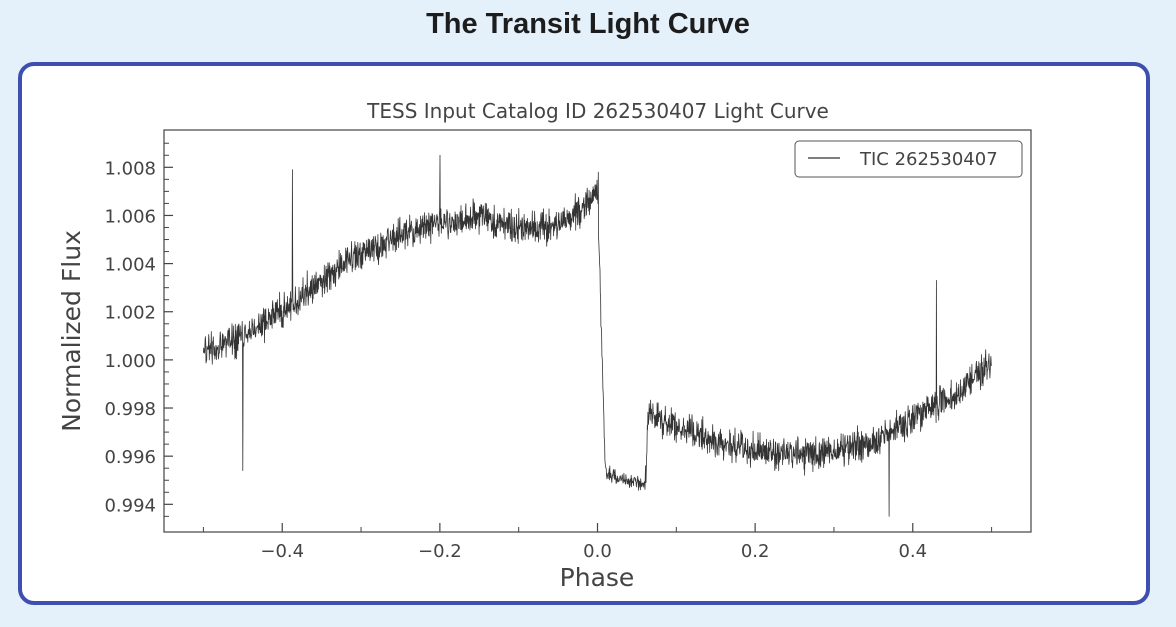 The image size is (1176, 627). What do you see at coordinates (130, 216) in the screenshot?
I see `y-tick-label: 1.006` at bounding box center [130, 216].